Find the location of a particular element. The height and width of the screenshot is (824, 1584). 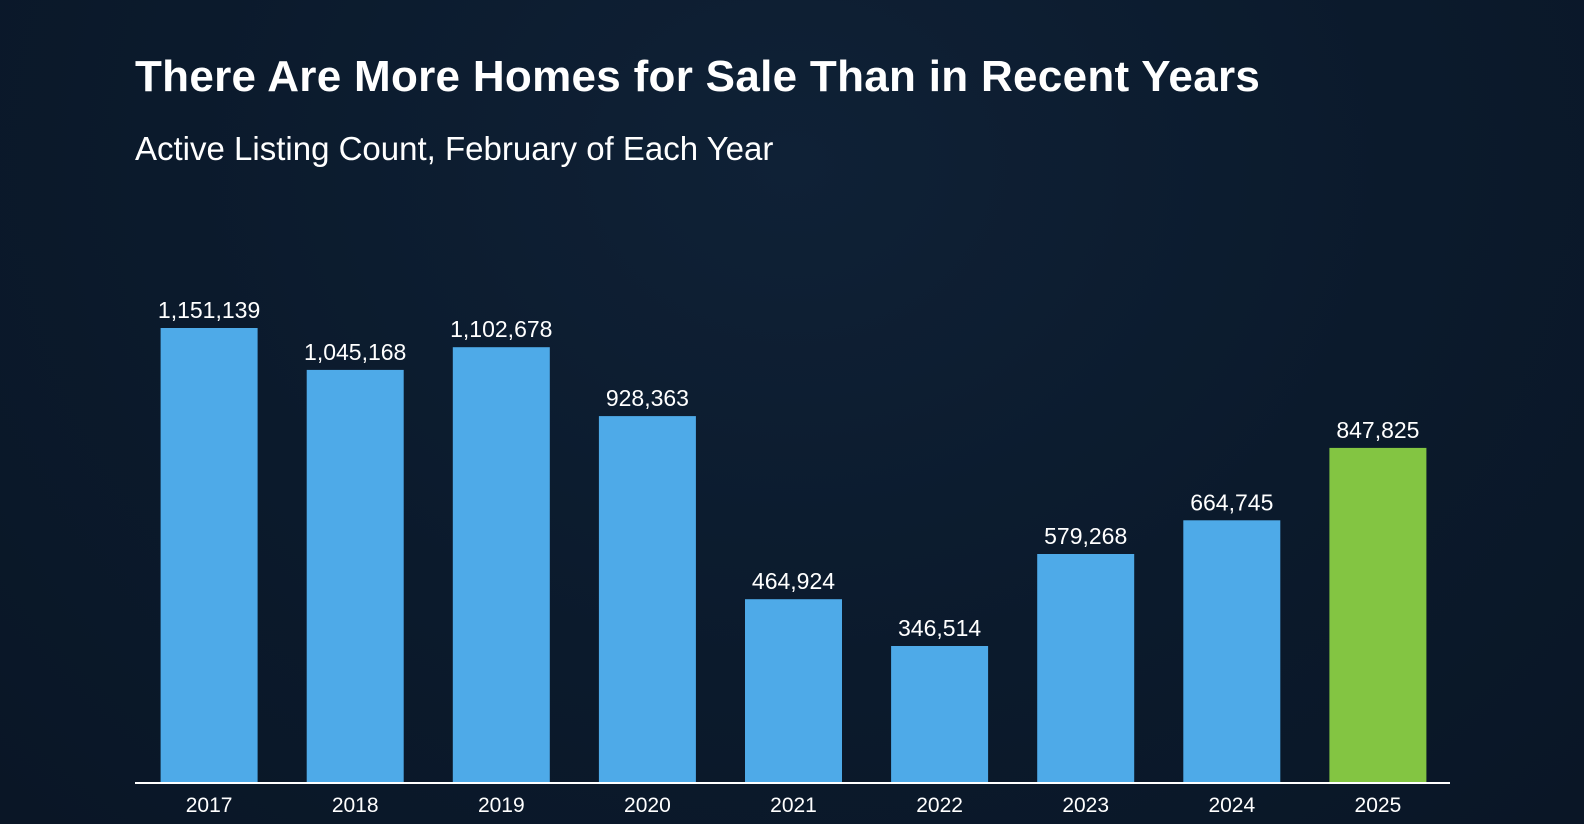

data-label-2017: 1,151,139 is located at coordinates (209, 310).